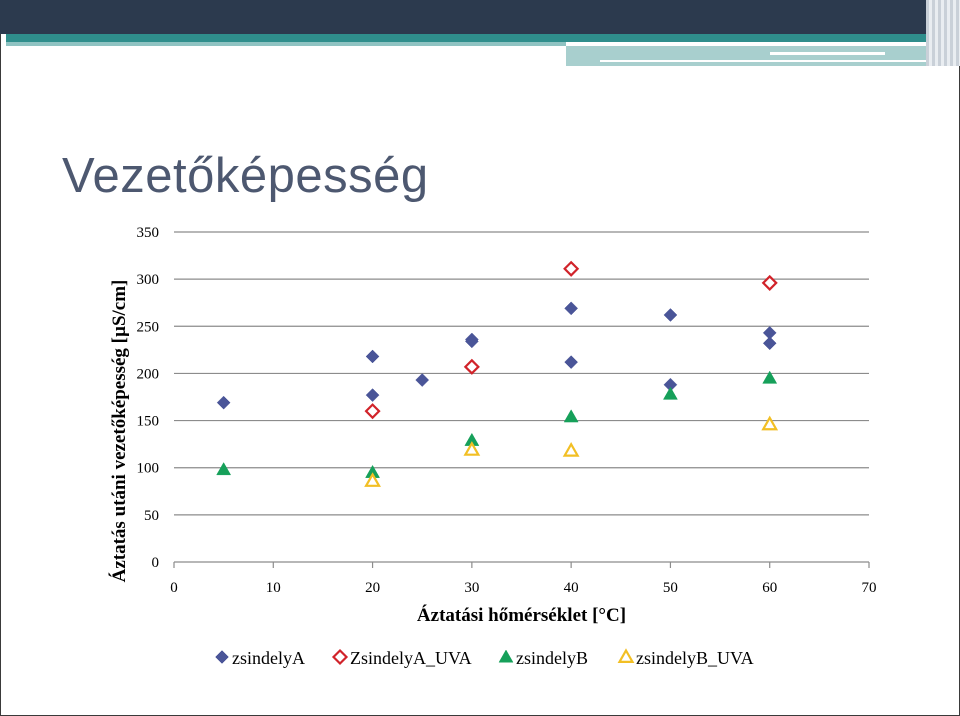  What do you see at coordinates (552, 658) in the screenshot?
I see `legend-label: zsindelyB` at bounding box center [552, 658].